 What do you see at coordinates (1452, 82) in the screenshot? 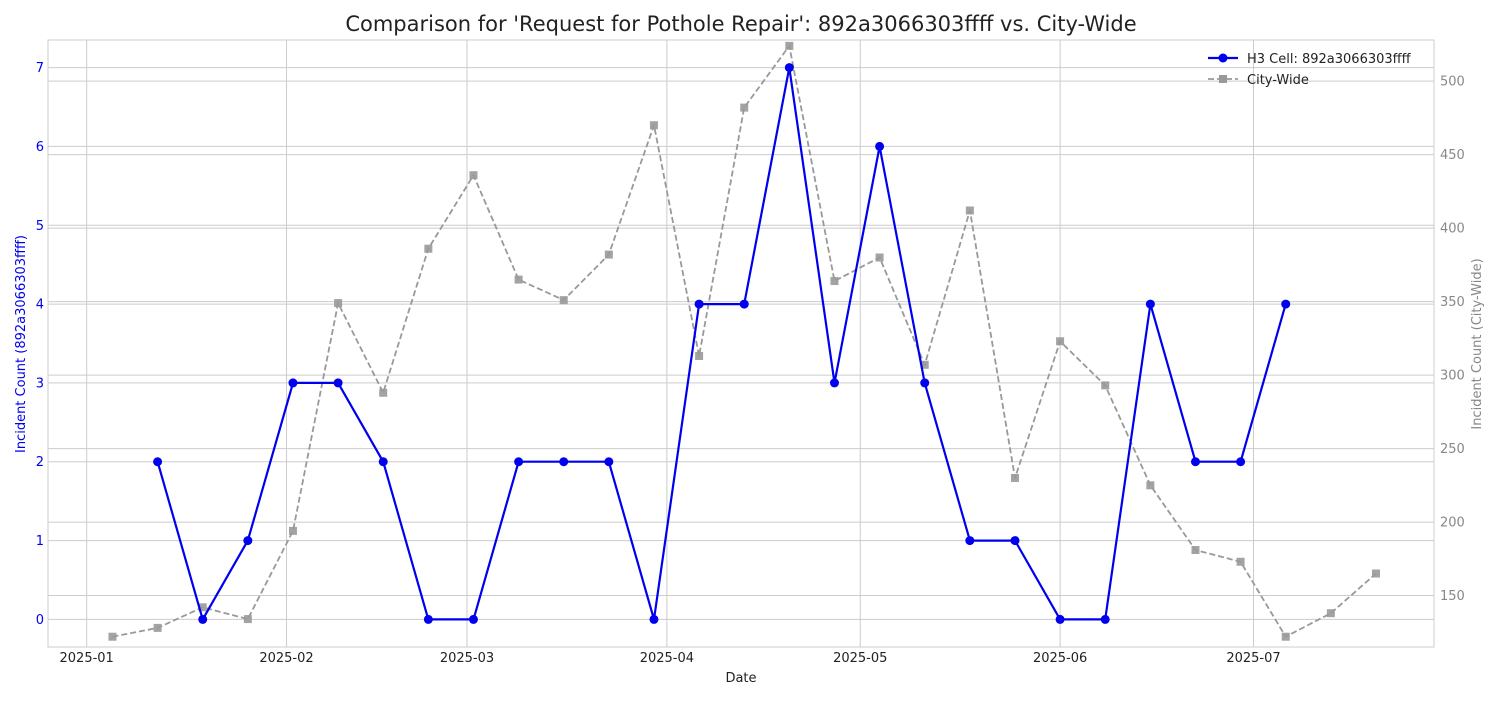
I see `y-right-tick-label: 500` at bounding box center [1452, 82].